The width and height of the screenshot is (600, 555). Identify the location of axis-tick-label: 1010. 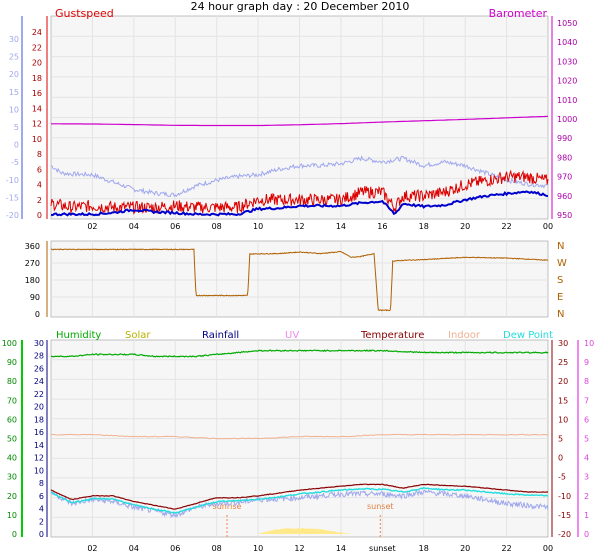
(567, 100).